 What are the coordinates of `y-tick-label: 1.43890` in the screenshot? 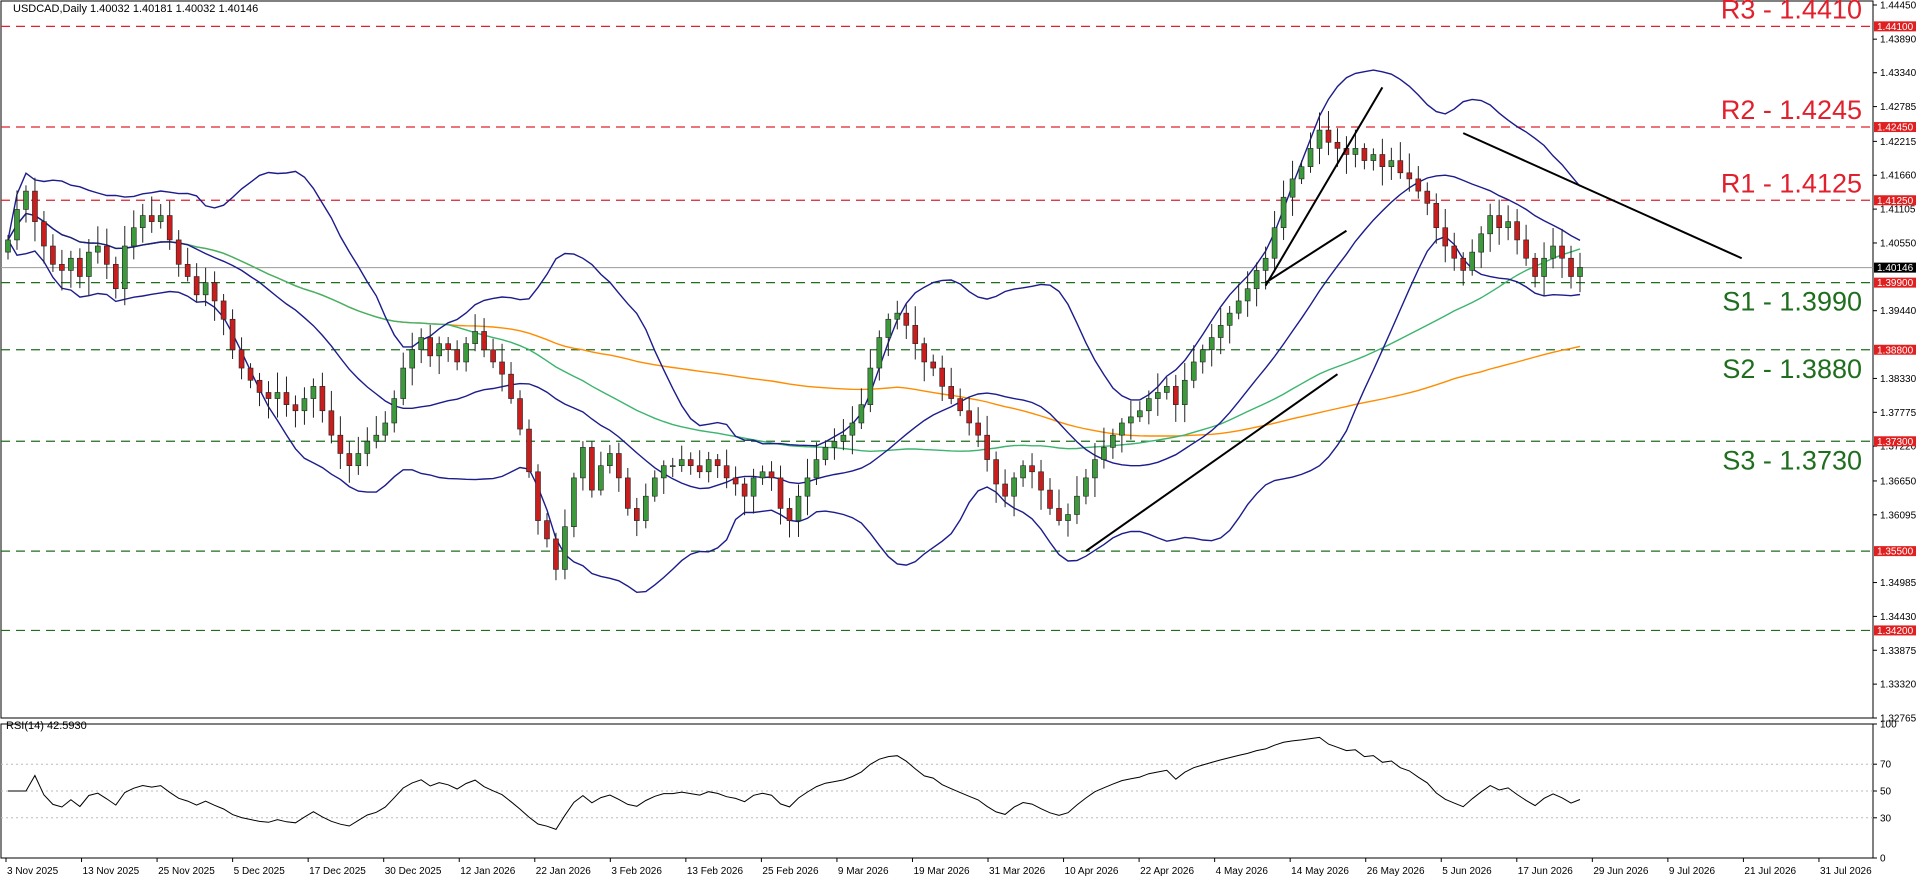 It's located at (1898, 40).